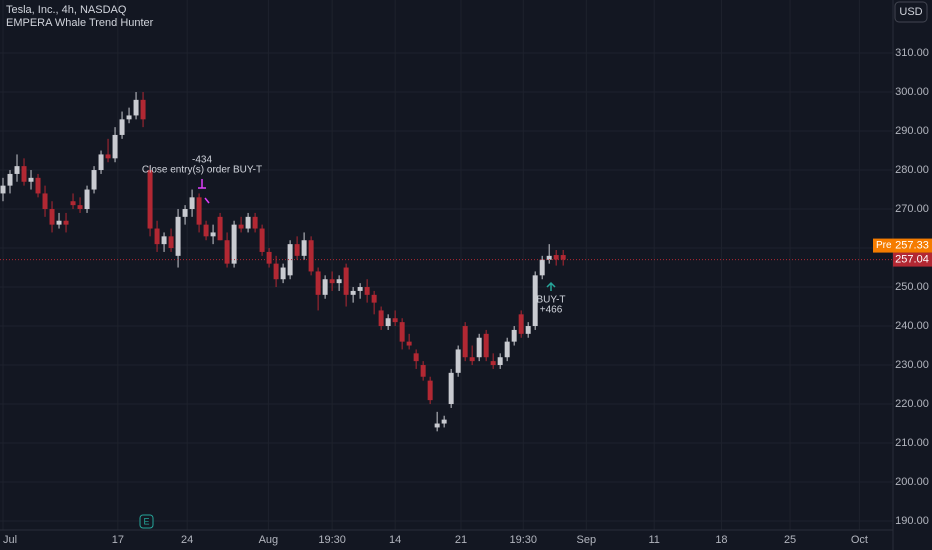  Describe the element at coordinates (66, 10) in the screenshot. I see `chart-title: Tesla, Inc., 4h, NASDAQ` at that location.